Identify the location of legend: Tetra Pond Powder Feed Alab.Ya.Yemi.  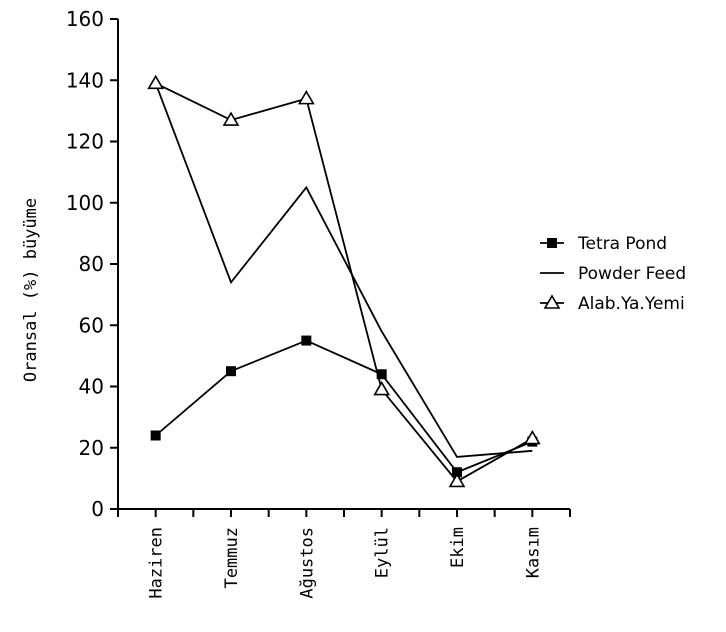
(613, 274).